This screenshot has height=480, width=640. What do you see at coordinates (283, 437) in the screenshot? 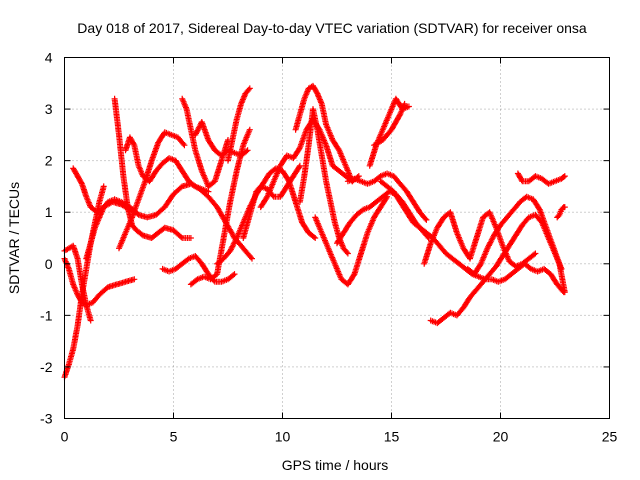
I see `x-tick-label: 10` at bounding box center [283, 437].